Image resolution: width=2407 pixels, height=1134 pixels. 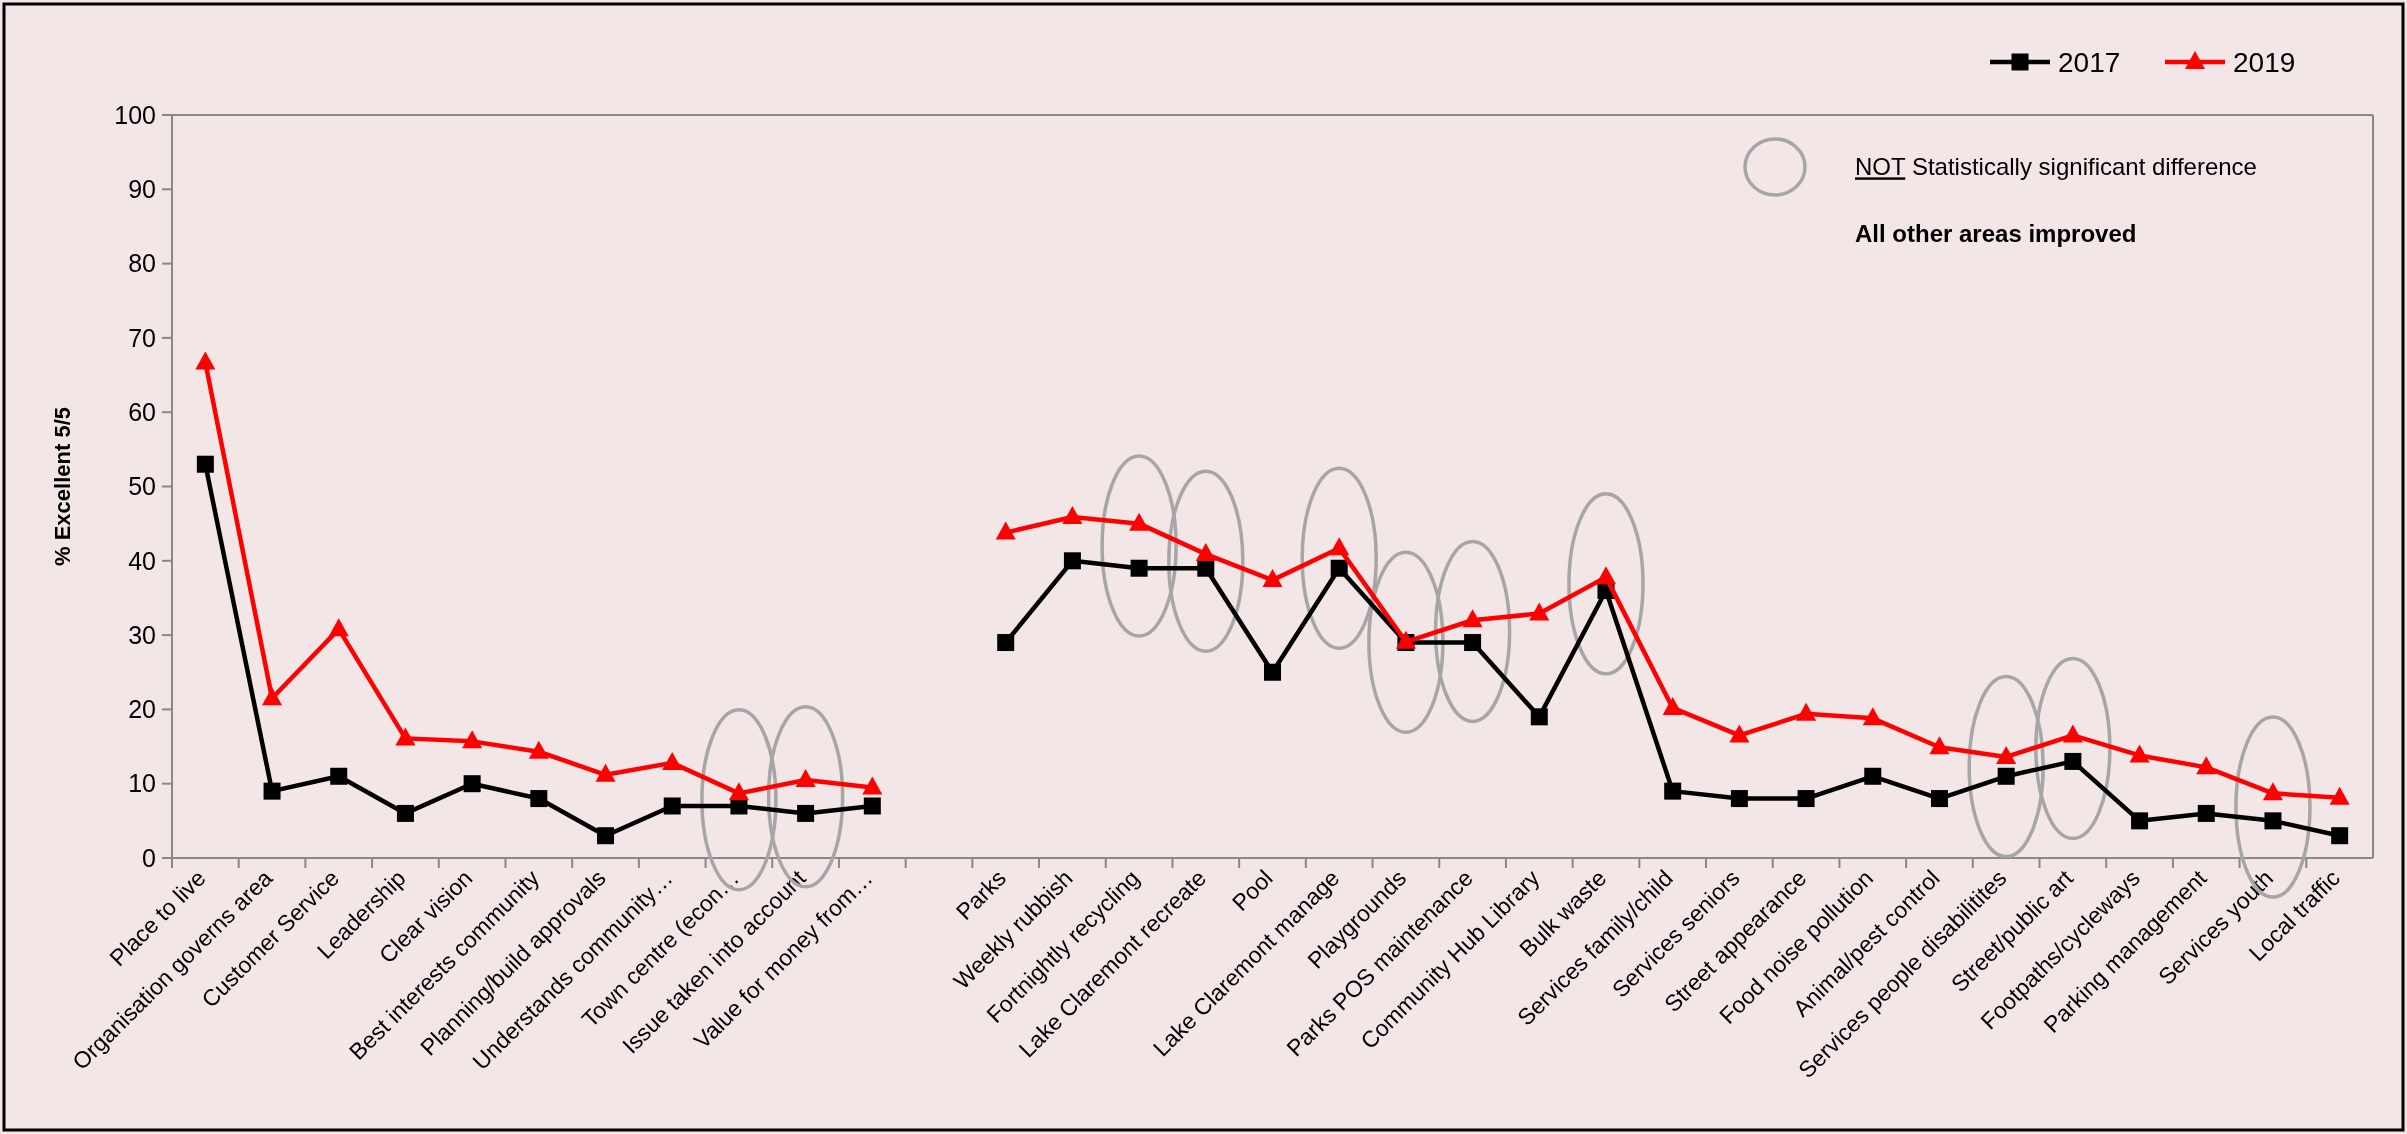 What do you see at coordinates (142, 709) in the screenshot?
I see `y-tick-label: 20` at bounding box center [142, 709].